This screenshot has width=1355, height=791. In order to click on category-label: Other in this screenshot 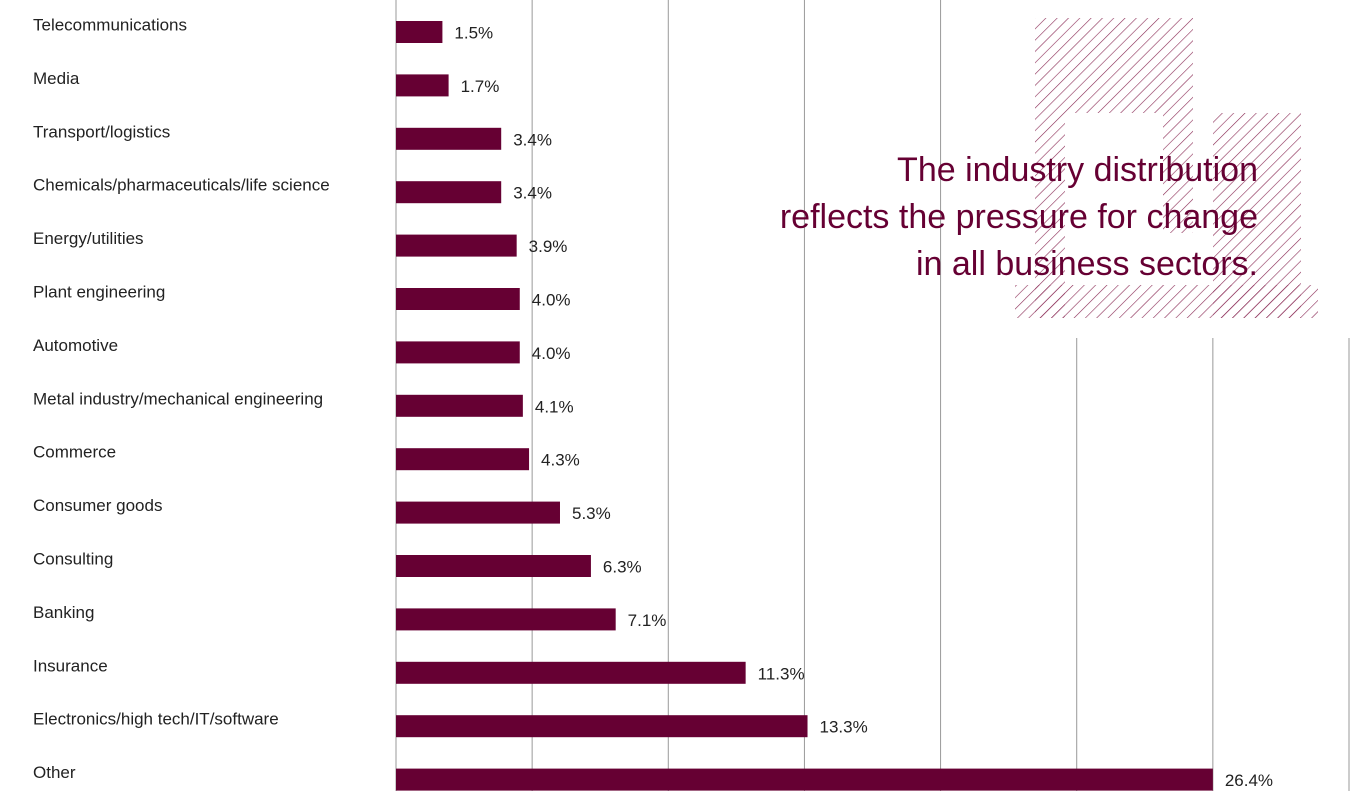, I will do `click(54, 772)`.